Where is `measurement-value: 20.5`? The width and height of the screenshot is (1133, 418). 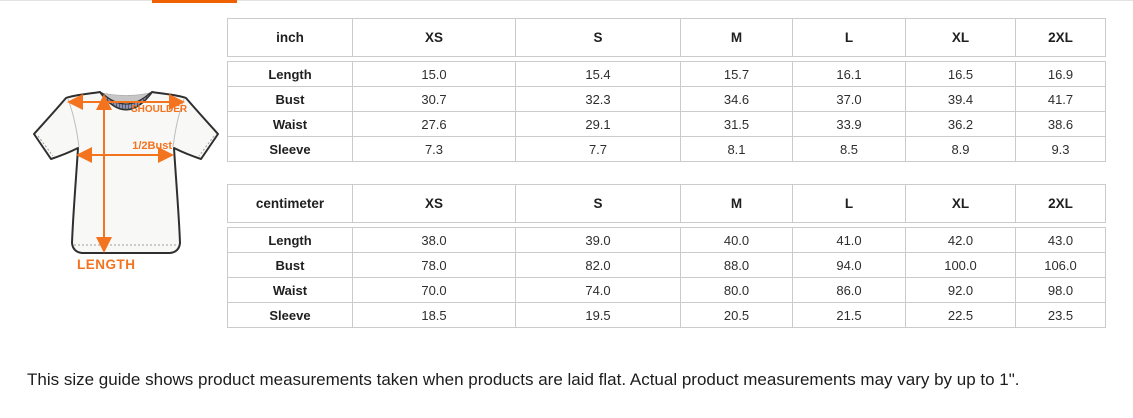
measurement-value: 20.5 is located at coordinates (736, 315).